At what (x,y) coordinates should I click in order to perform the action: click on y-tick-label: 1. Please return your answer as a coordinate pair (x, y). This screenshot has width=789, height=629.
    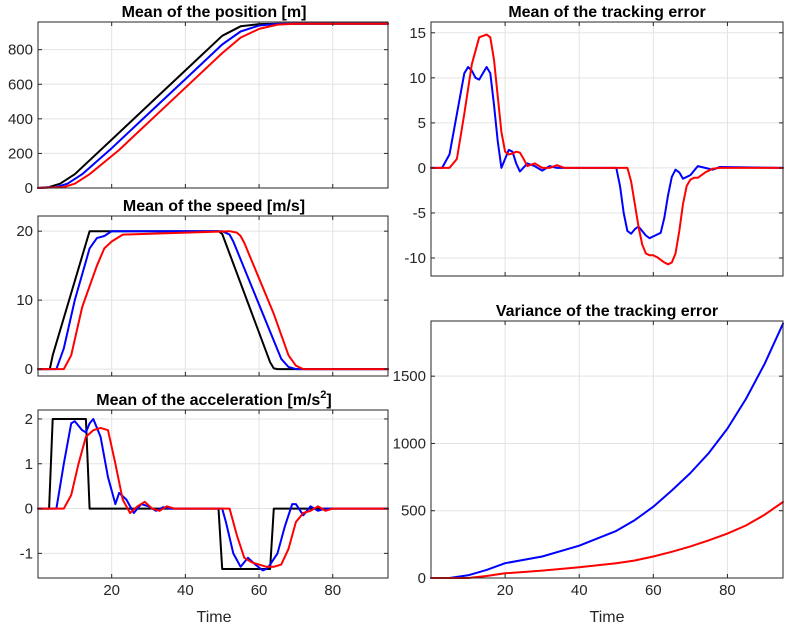
    Looking at the image, I should click on (29, 464).